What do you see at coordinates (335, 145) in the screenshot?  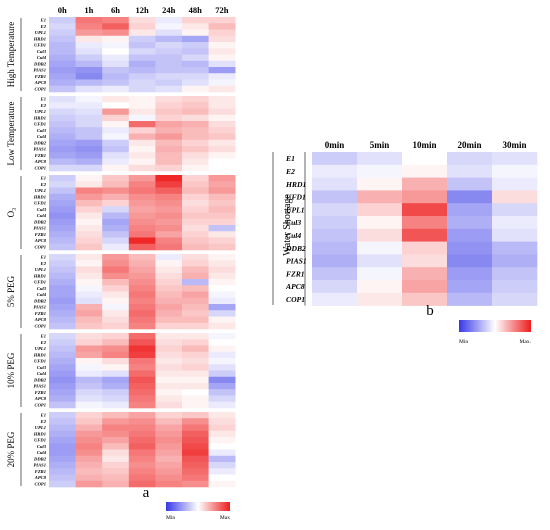 I see `col-header-b: 0min` at bounding box center [335, 145].